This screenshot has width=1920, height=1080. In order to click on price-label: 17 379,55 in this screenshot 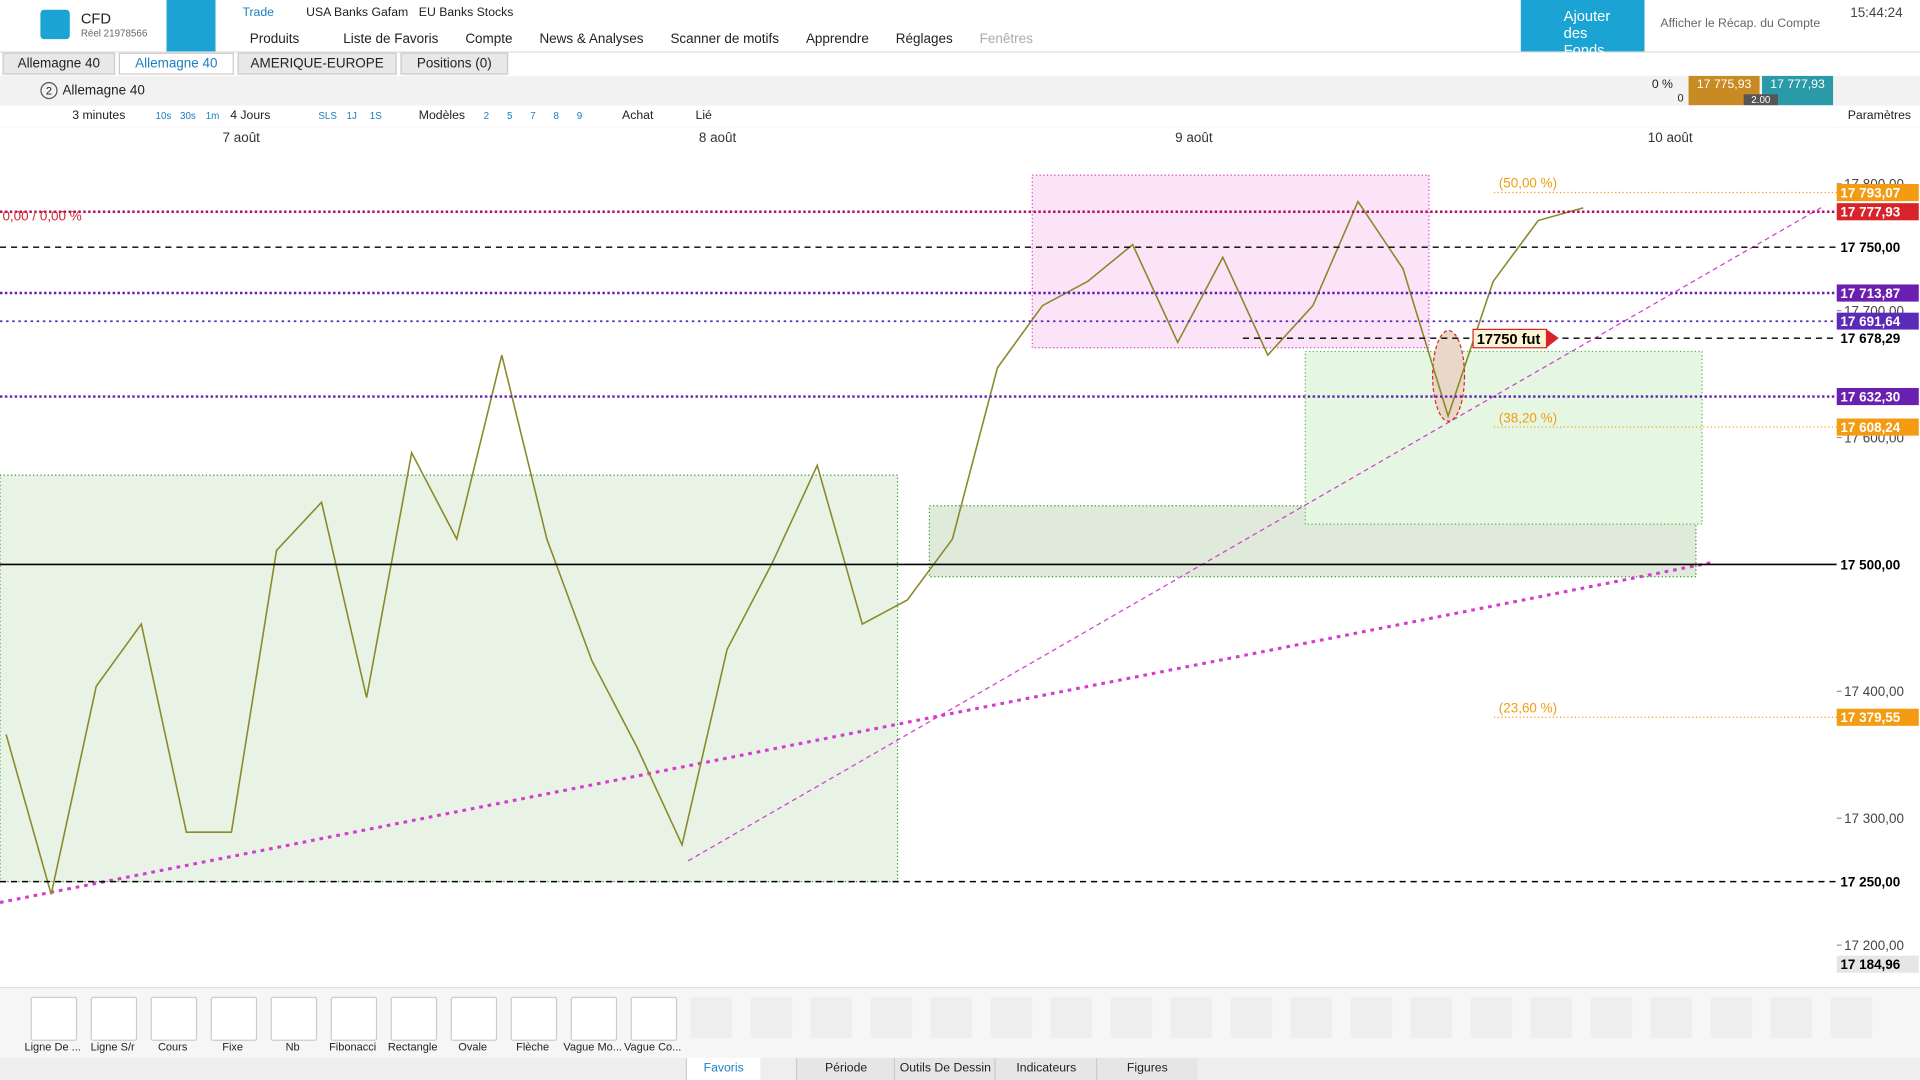, I will do `click(1870, 717)`.